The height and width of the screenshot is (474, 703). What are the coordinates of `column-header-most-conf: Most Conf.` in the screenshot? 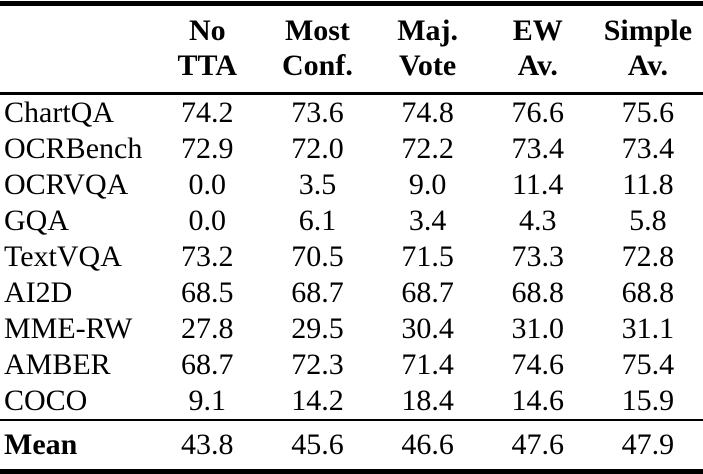 It's located at (317, 49).